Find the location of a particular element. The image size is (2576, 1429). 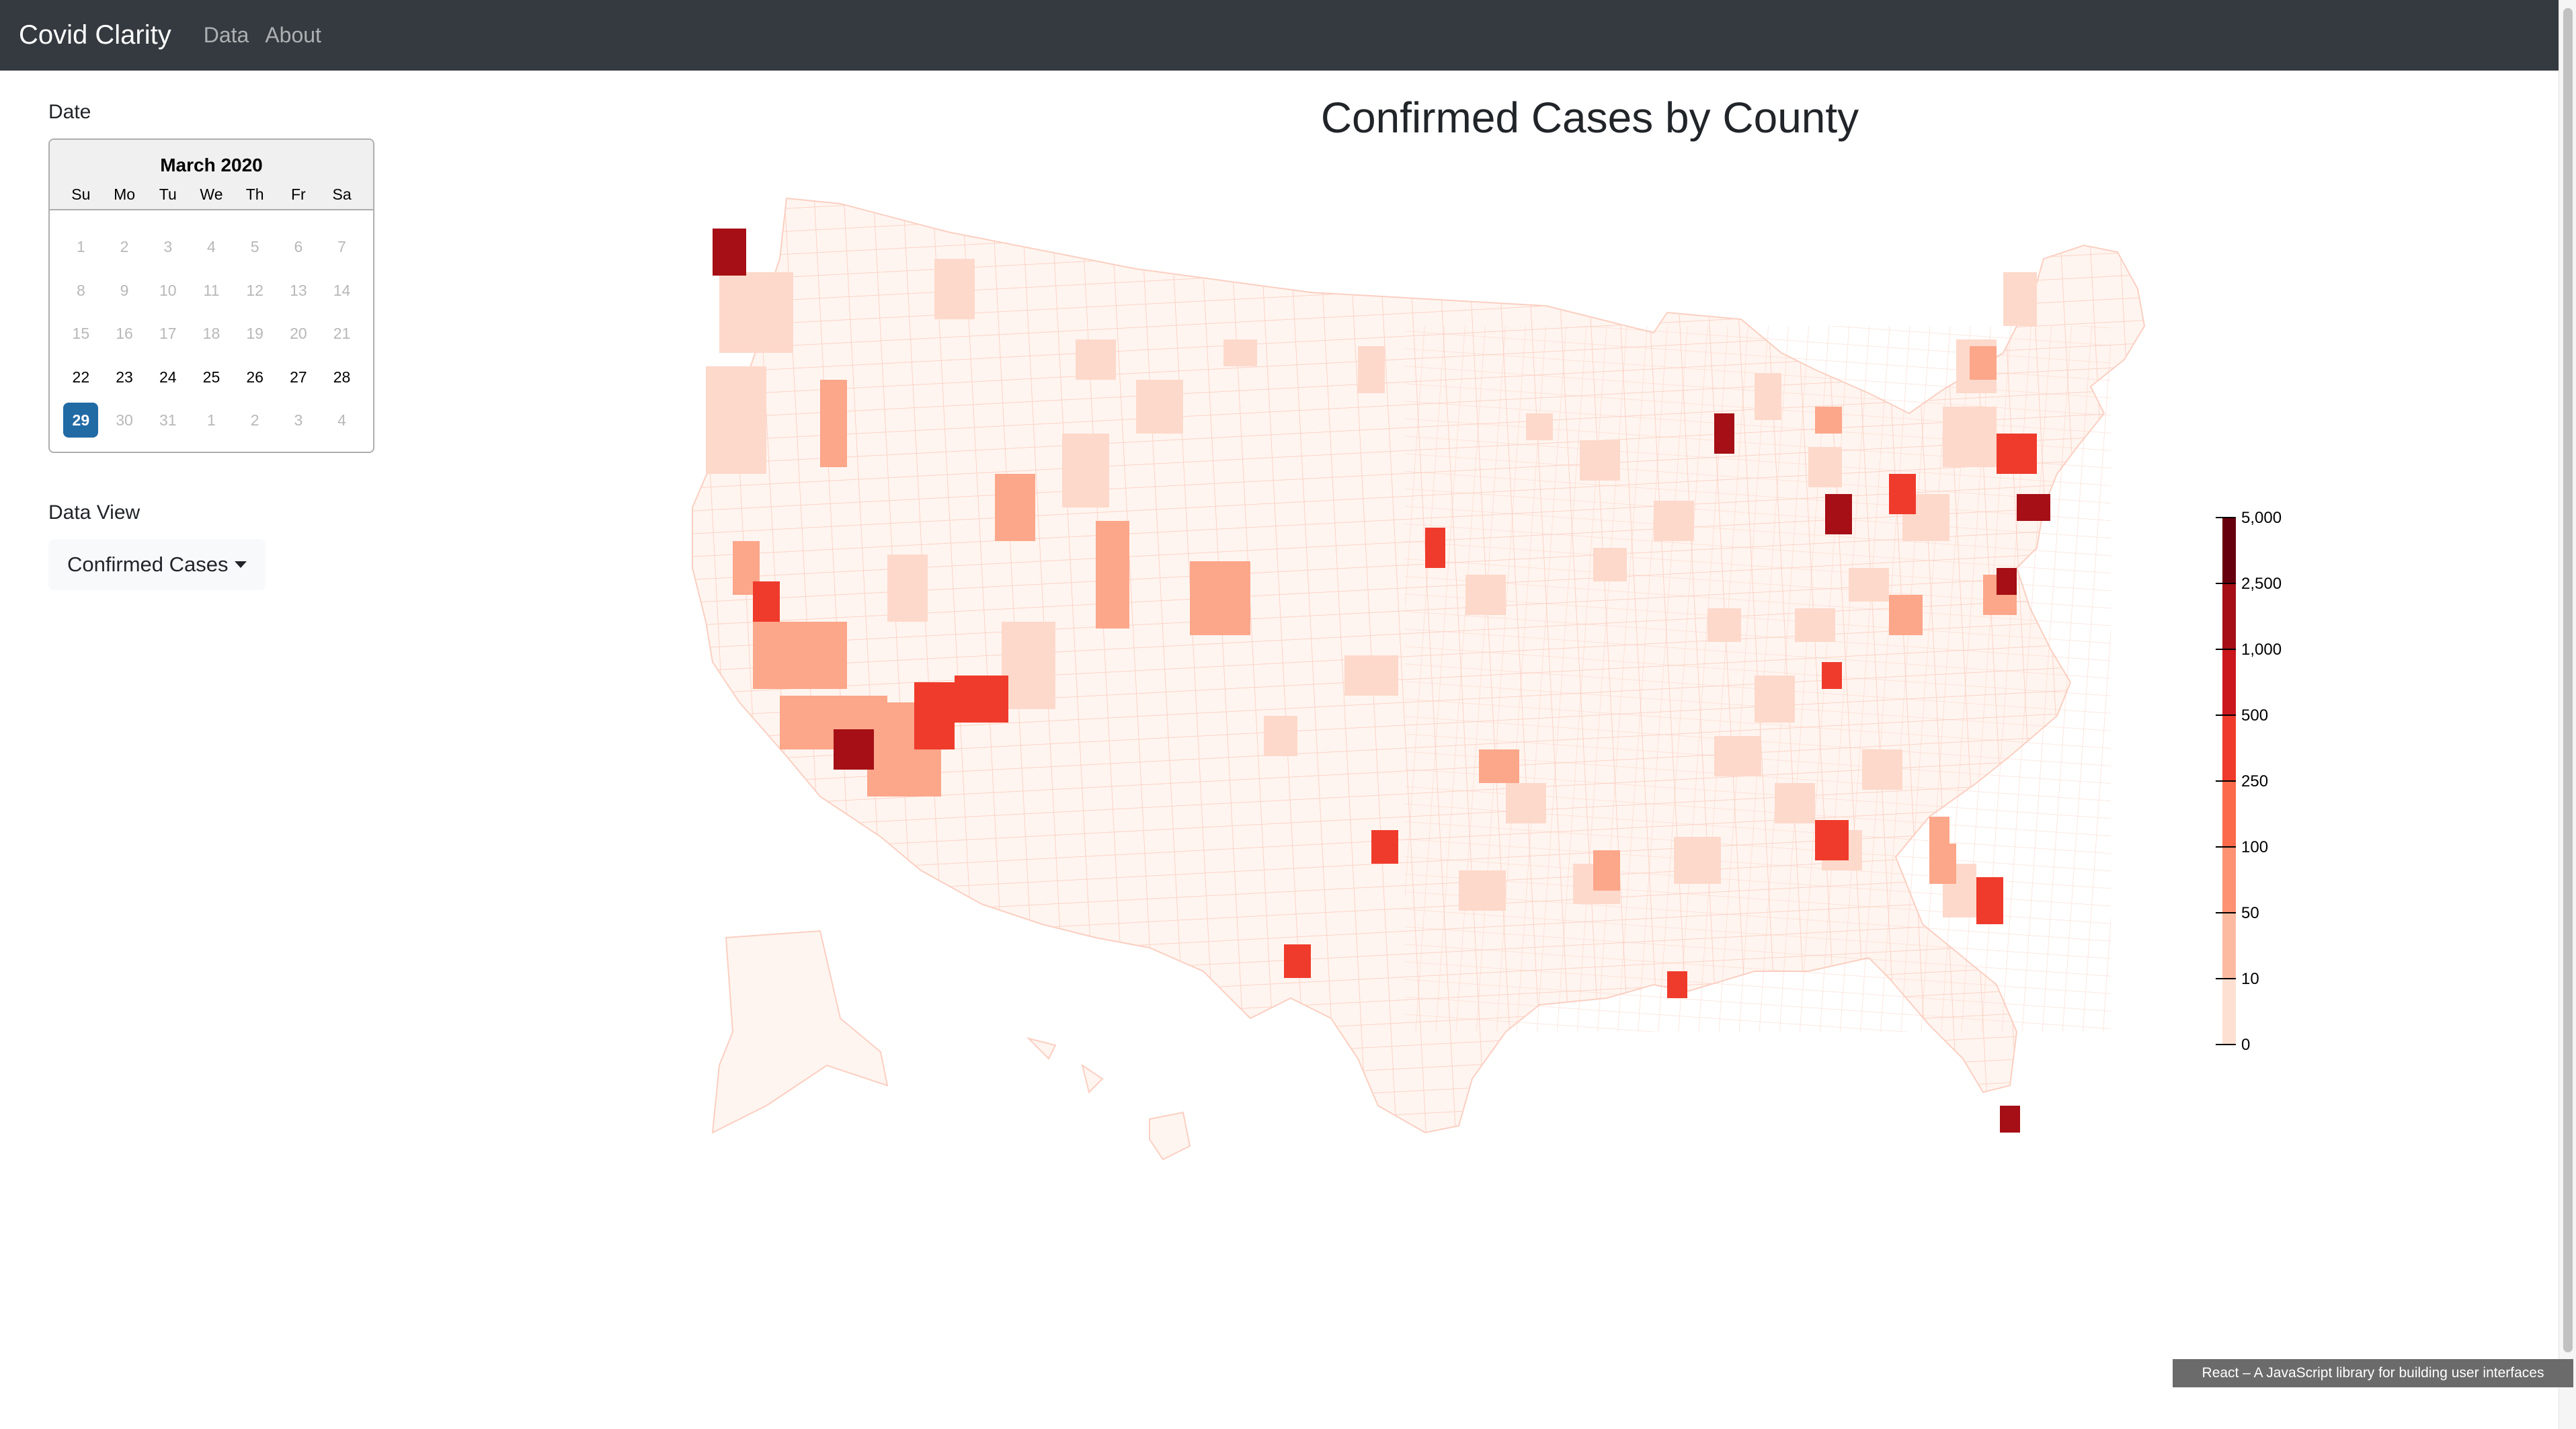

data-view-dropdown: Confirmed Cases is located at coordinates (157, 564).